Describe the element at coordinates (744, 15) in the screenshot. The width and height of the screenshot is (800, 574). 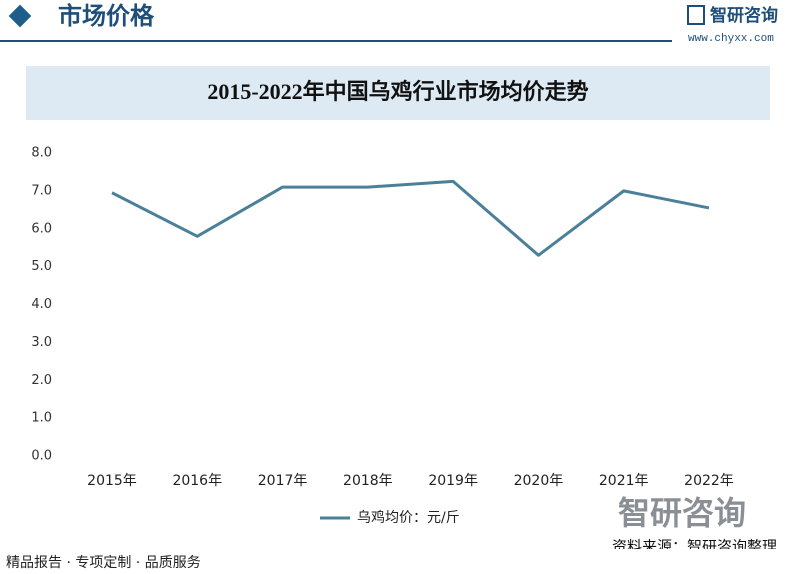
I see `logo-text: 智研咨询` at that location.